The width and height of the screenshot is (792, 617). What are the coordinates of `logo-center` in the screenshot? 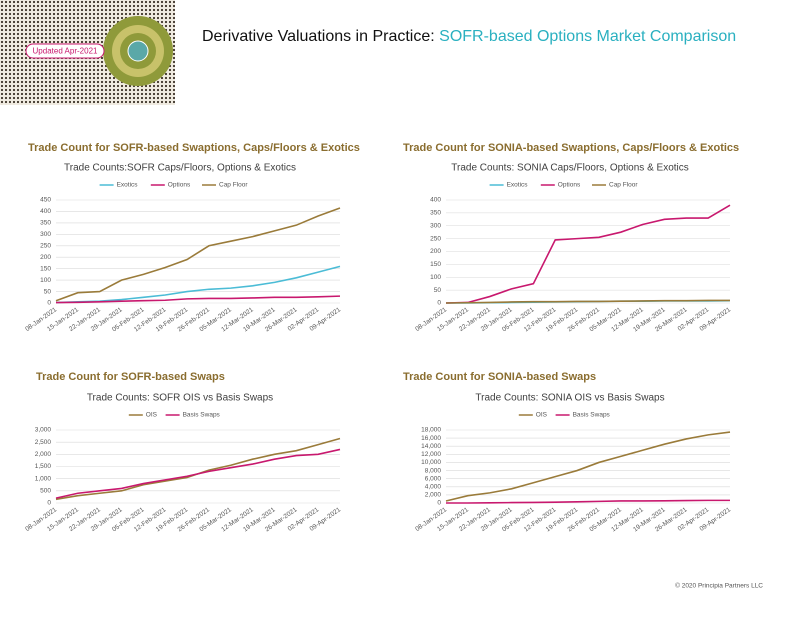 It's located at (138, 51).